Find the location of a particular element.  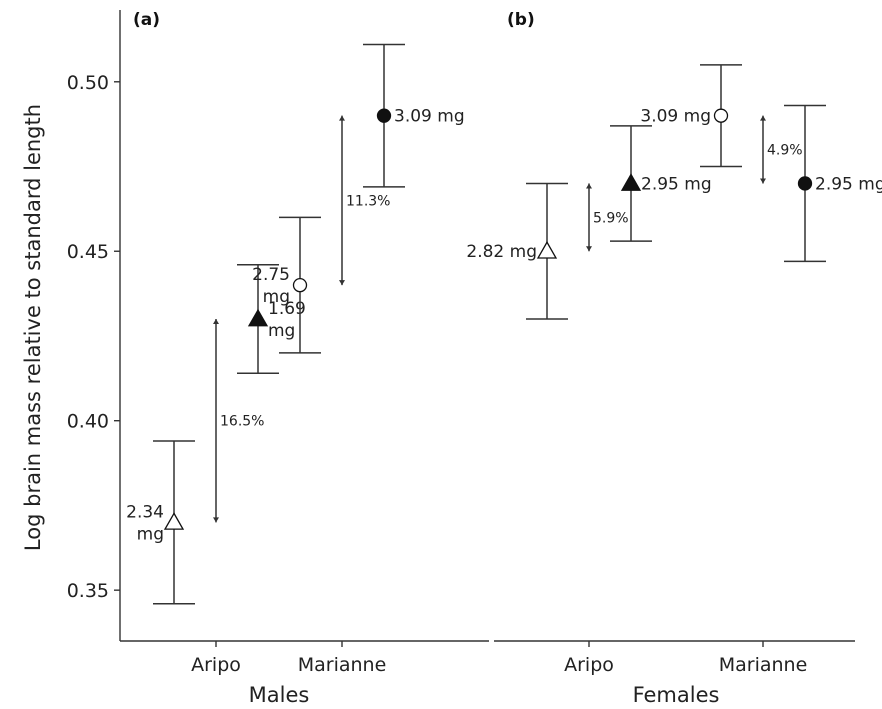

y-tick-label: 0.40 is located at coordinates (88, 422).